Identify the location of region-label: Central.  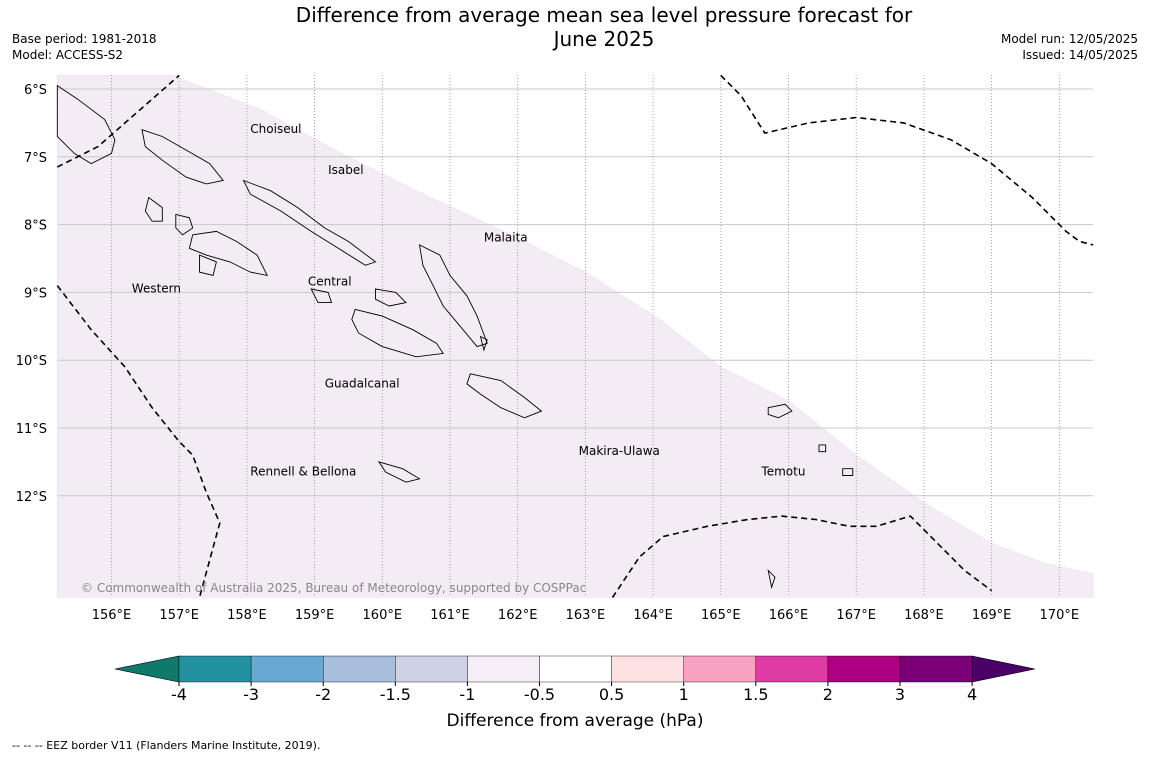
(330, 282).